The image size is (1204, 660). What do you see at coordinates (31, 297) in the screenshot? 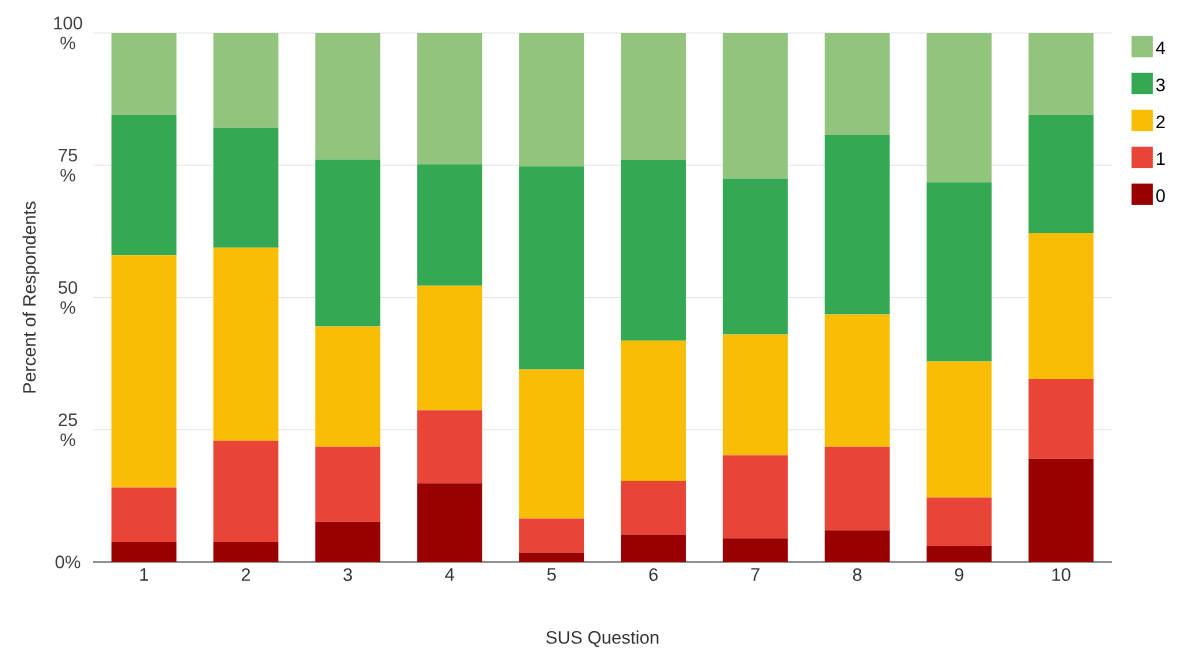
I see `y-axis-title: Percent of Respondents` at bounding box center [31, 297].